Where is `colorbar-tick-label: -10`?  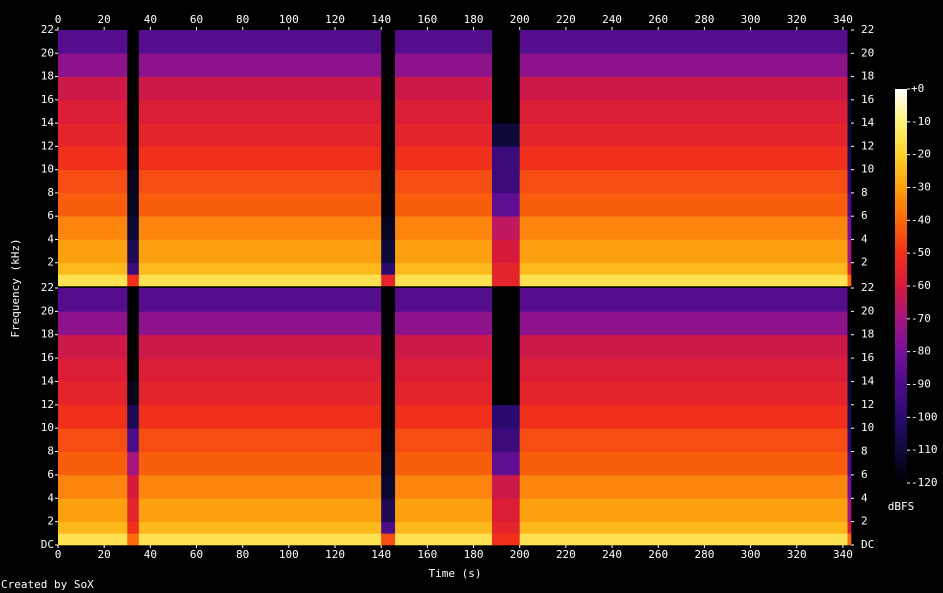 colorbar-tick-label: -10 is located at coordinates (921, 121).